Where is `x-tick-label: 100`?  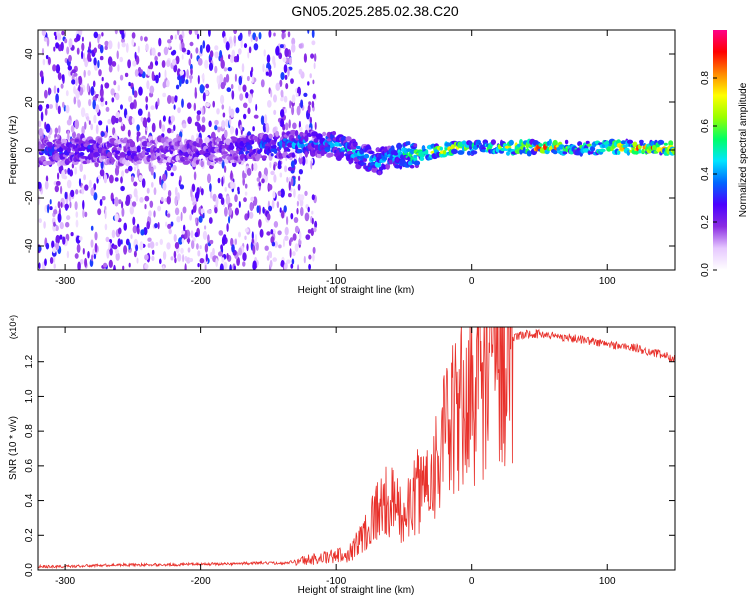
x-tick-label: 100 is located at coordinates (607, 581).